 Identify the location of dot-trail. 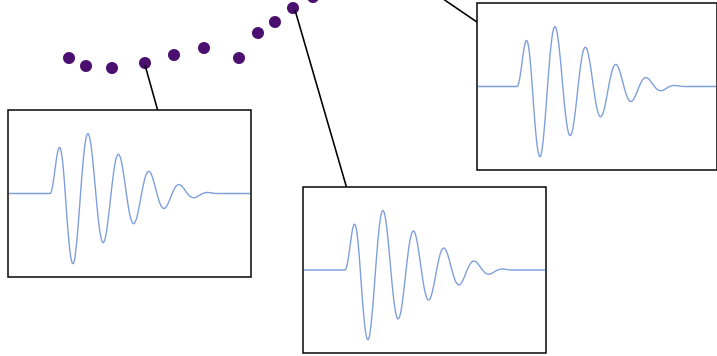
(191, 37).